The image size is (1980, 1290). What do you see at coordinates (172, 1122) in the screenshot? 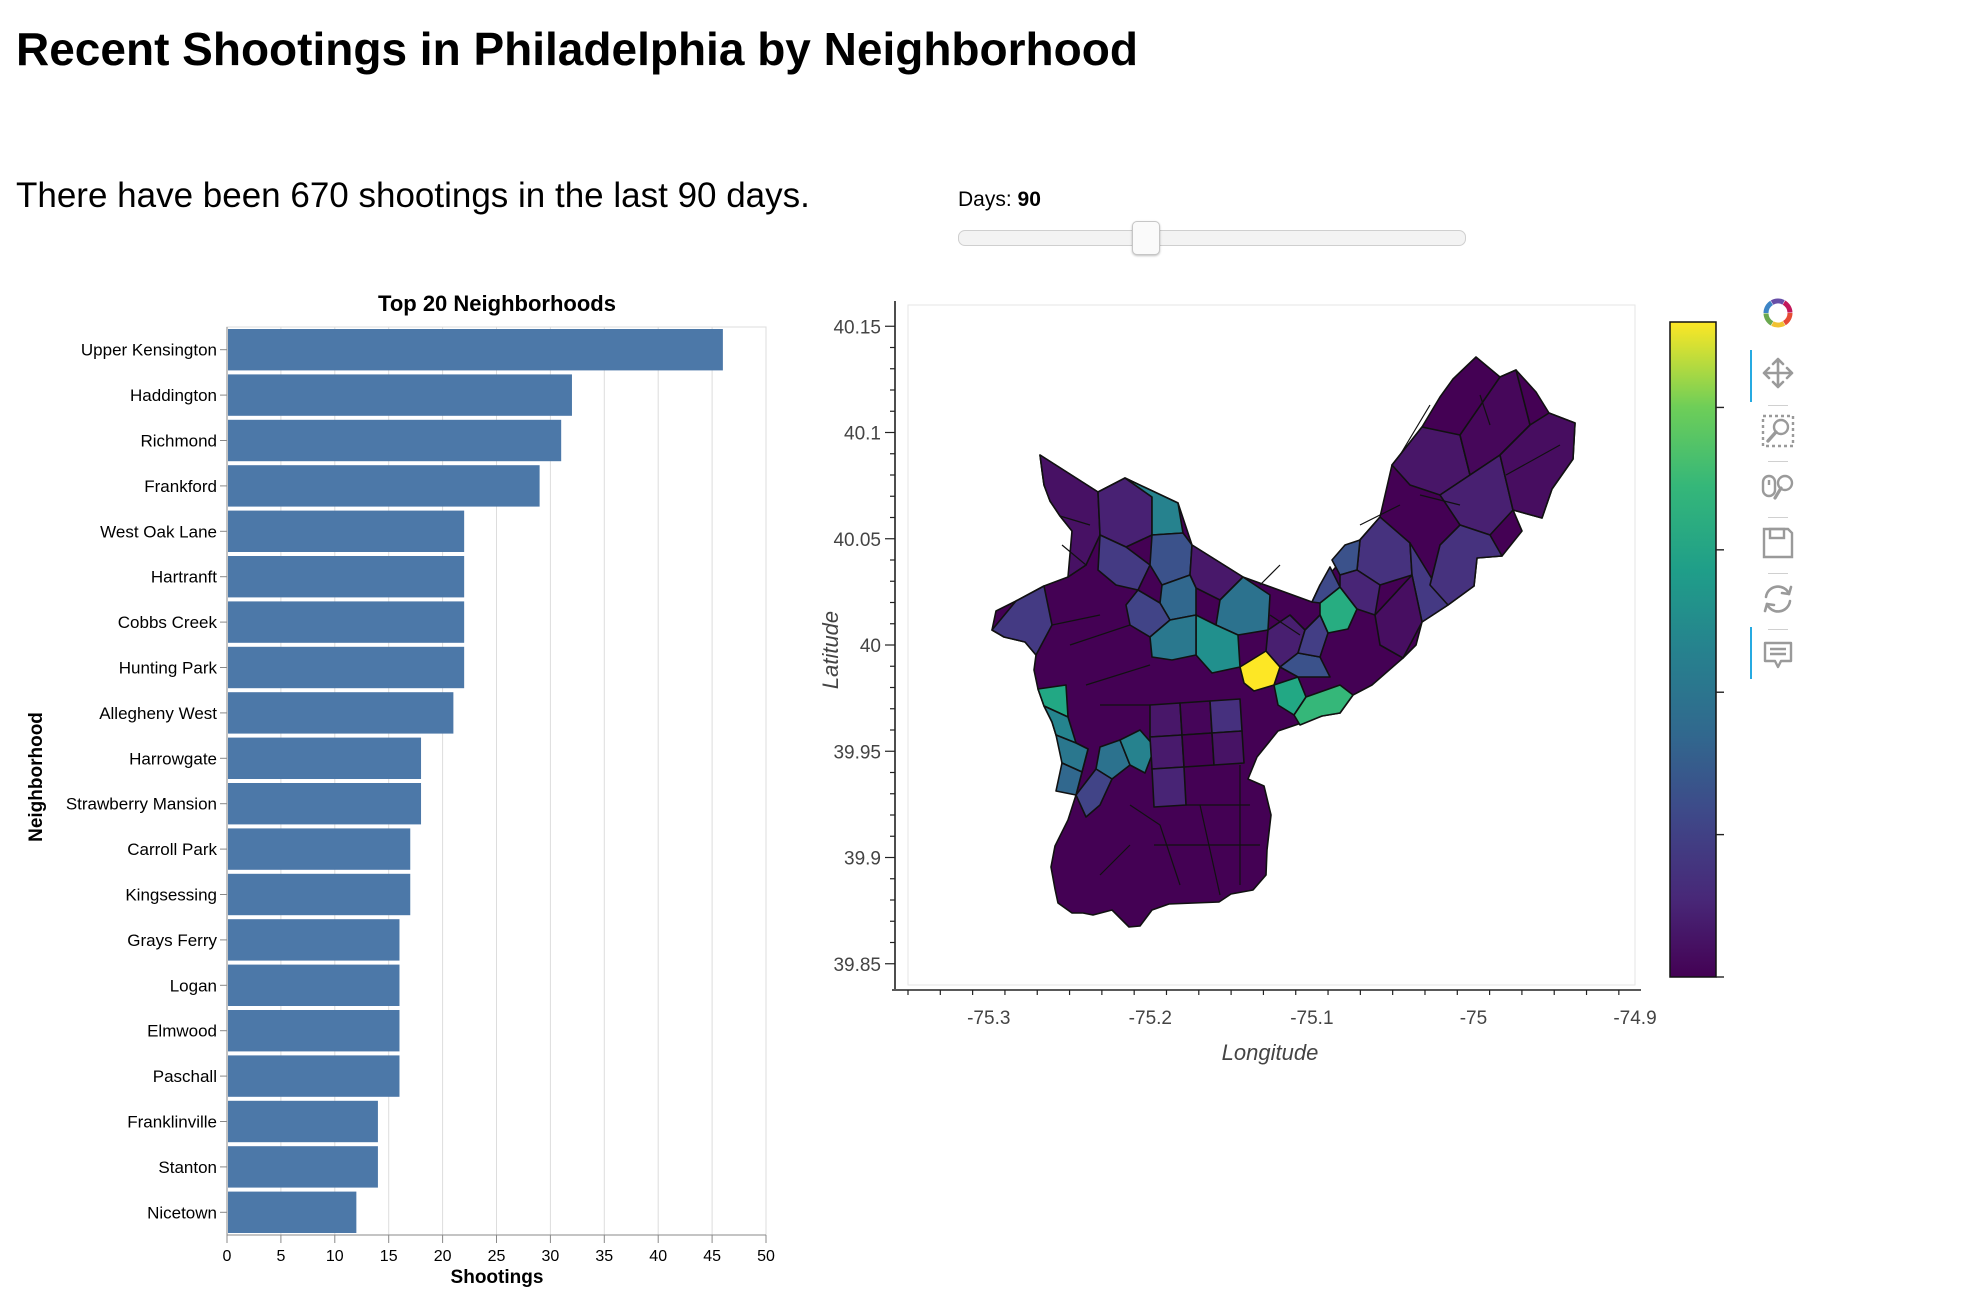
I see `bar-category-label: Franklinville` at bounding box center [172, 1122].